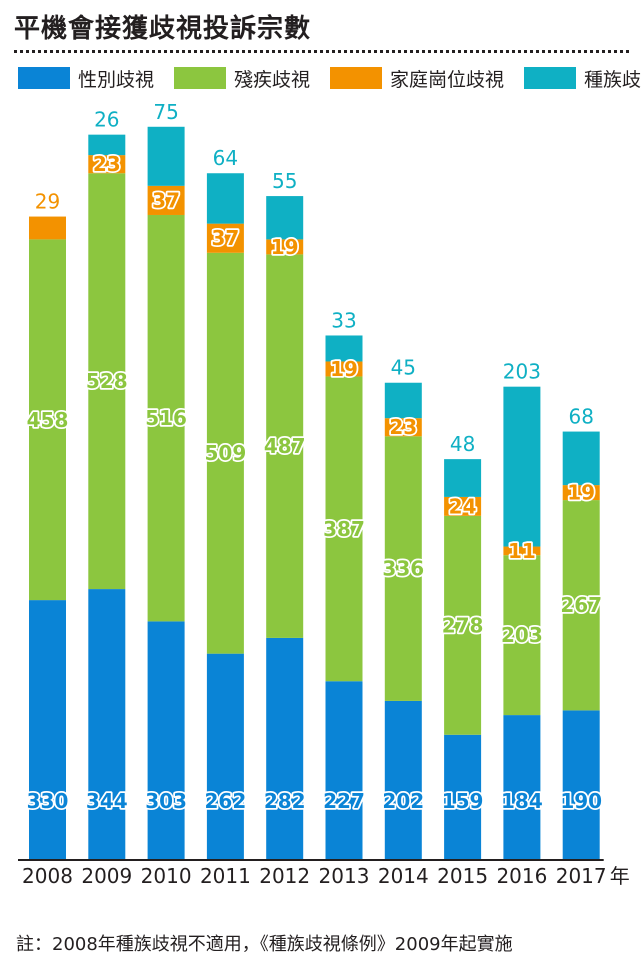  What do you see at coordinates (462, 444) in the screenshot?
I see `value-label-race-2015: 48` at bounding box center [462, 444].